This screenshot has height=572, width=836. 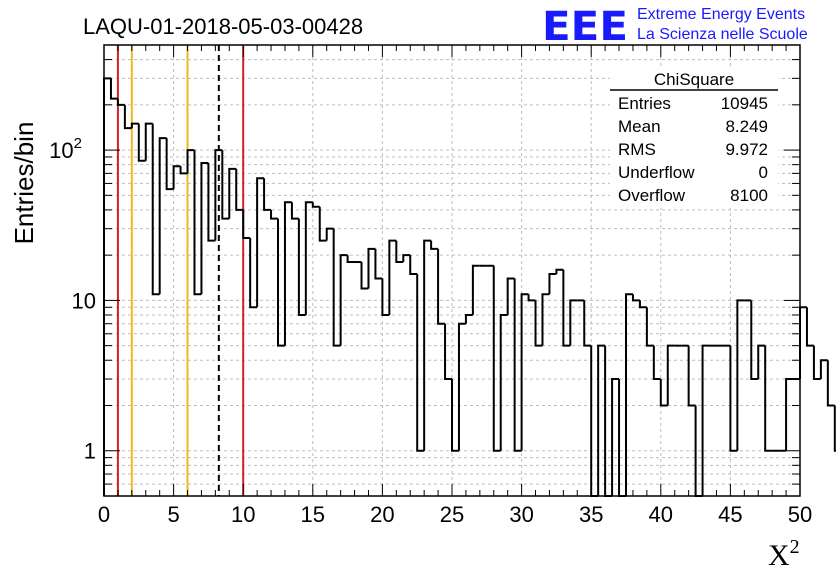 I want to click on logo-line-2: La Scienza nelle Scuole, so click(x=722, y=34).